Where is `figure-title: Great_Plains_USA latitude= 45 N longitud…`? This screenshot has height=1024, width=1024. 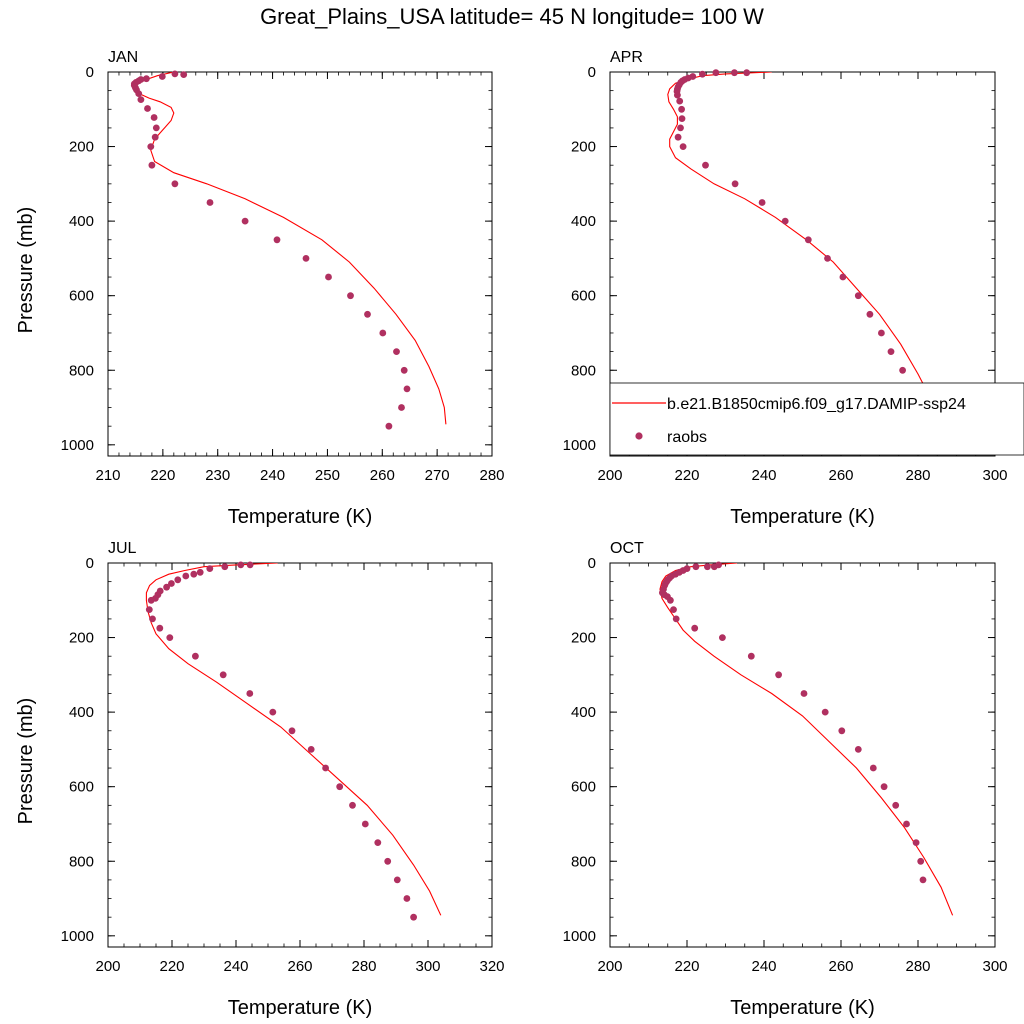
figure-title: Great_Plains_USA latitude= 45 N longitud… is located at coordinates (512, 16).